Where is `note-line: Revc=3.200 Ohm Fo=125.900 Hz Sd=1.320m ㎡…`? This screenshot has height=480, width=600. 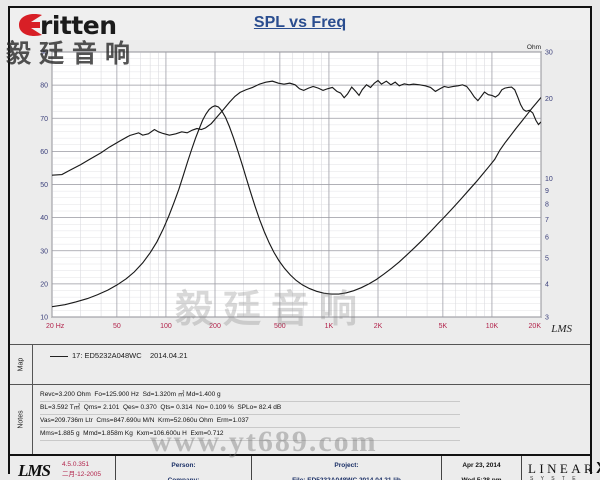 note-line: Revc=3.200 Ohm Fo=125.900 Hz Sd=1.320m ㎡… is located at coordinates (250, 395).